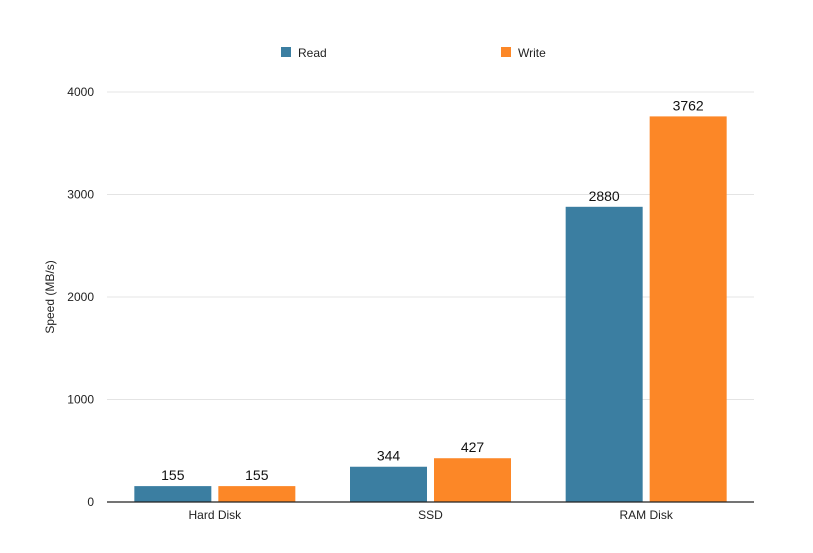 The width and height of the screenshot is (813, 553). Describe the element at coordinates (604, 196) in the screenshot. I see `bar-value-label: 2880` at that location.